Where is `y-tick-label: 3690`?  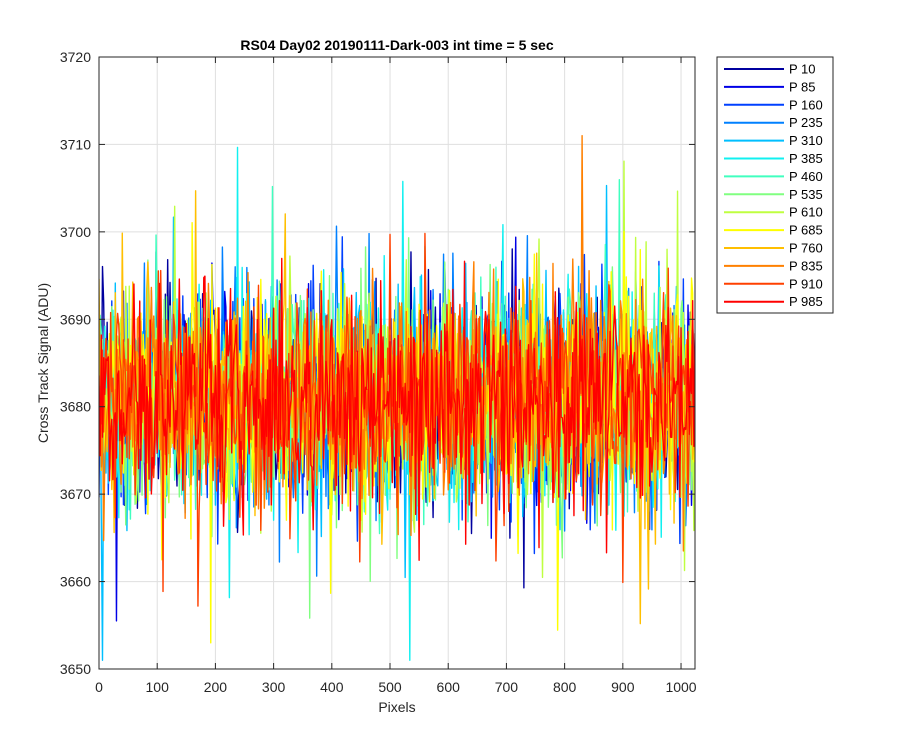
y-tick-label: 3690 is located at coordinates (75, 319).